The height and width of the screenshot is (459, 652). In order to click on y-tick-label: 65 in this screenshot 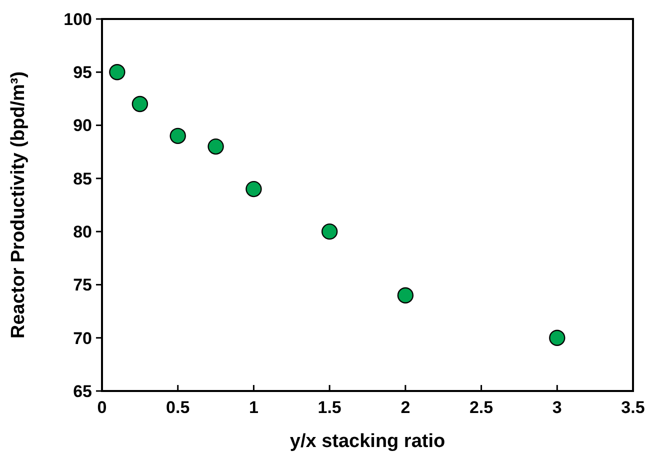, I will do `click(82, 391)`.